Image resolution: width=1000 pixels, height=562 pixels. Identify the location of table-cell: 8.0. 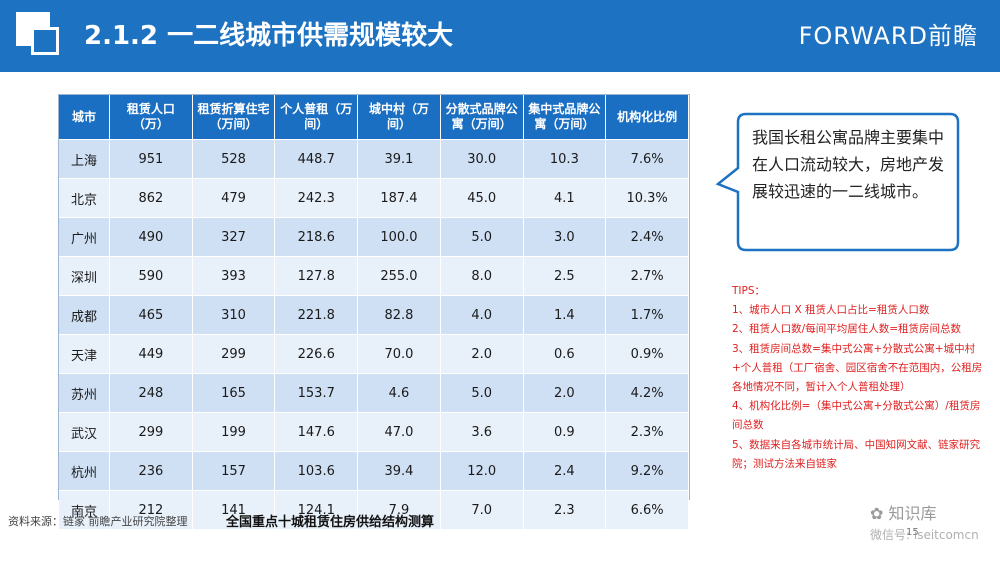
(482, 276).